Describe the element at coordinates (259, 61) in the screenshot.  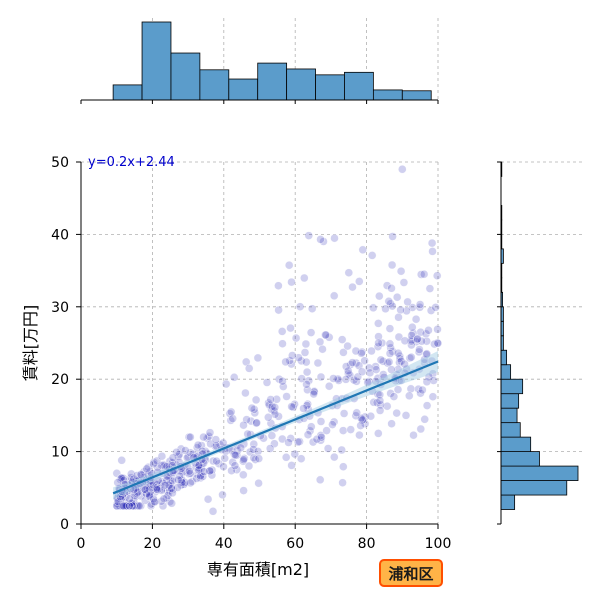
I see `x-marginal-histogram` at that location.